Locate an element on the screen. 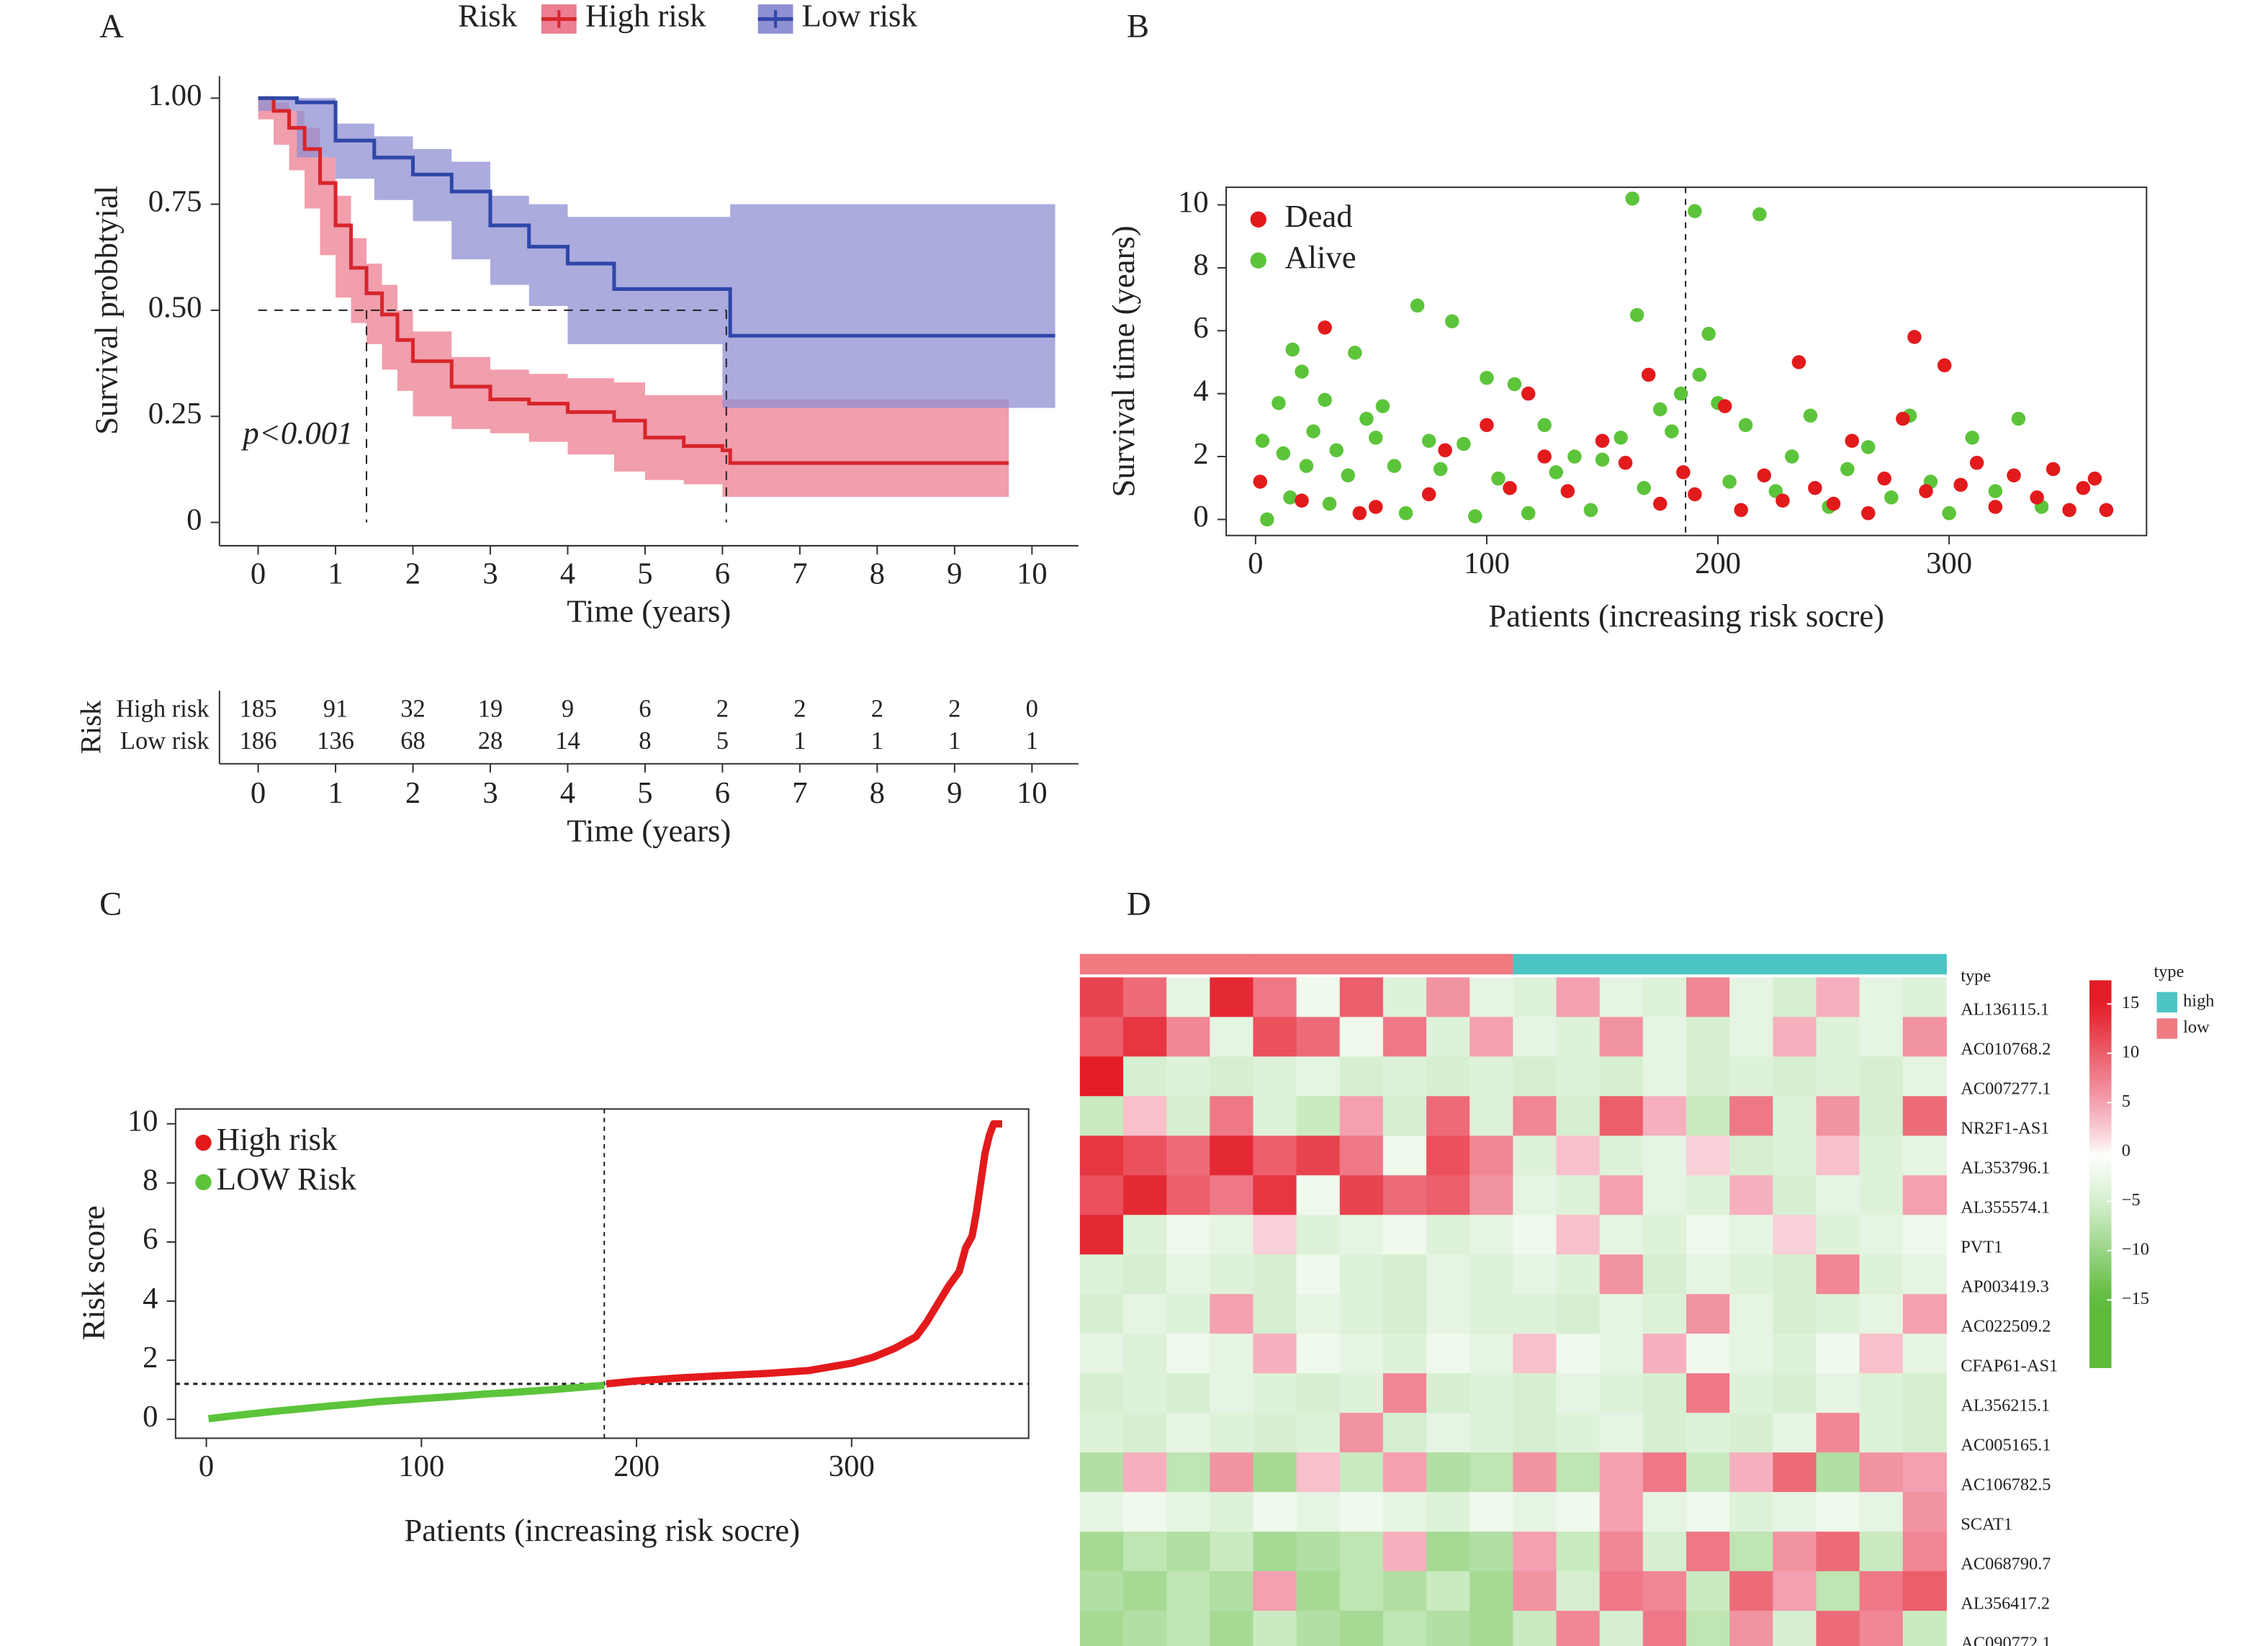 The width and height of the screenshot is (2268, 1646). row-label: AL353796.1 is located at coordinates (2005, 1168).